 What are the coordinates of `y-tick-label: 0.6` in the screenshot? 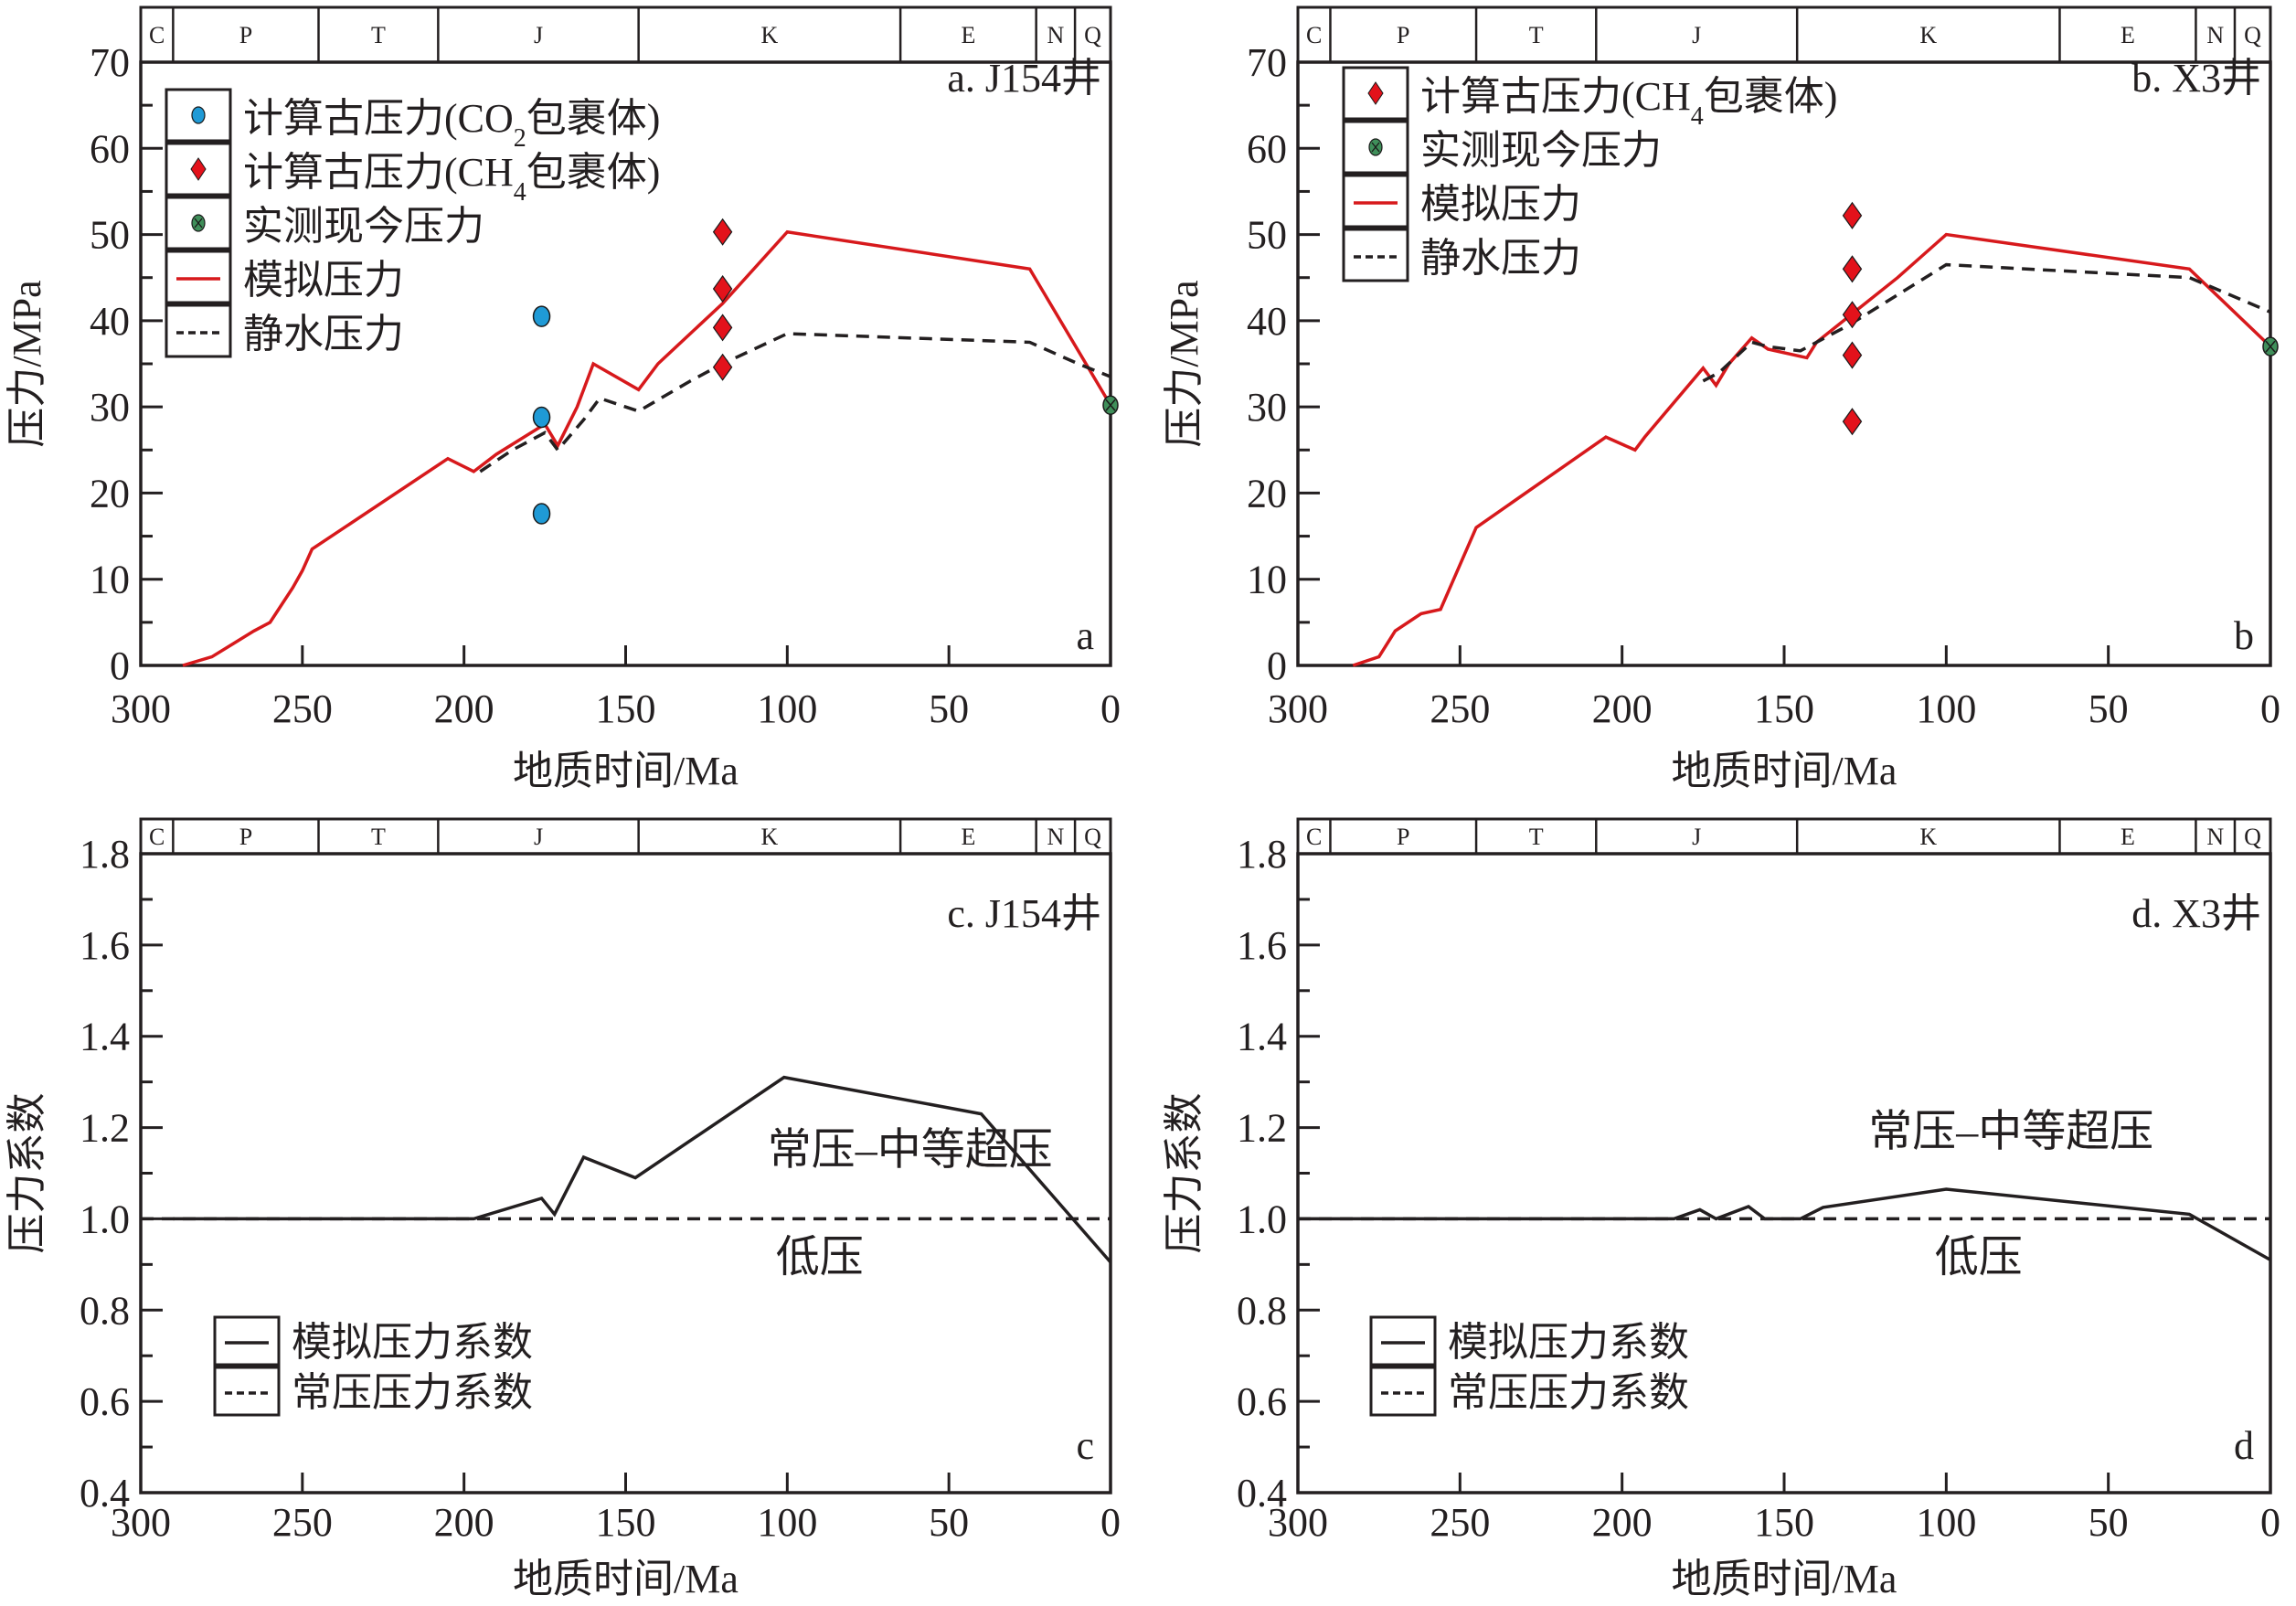 It's located at (105, 1401).